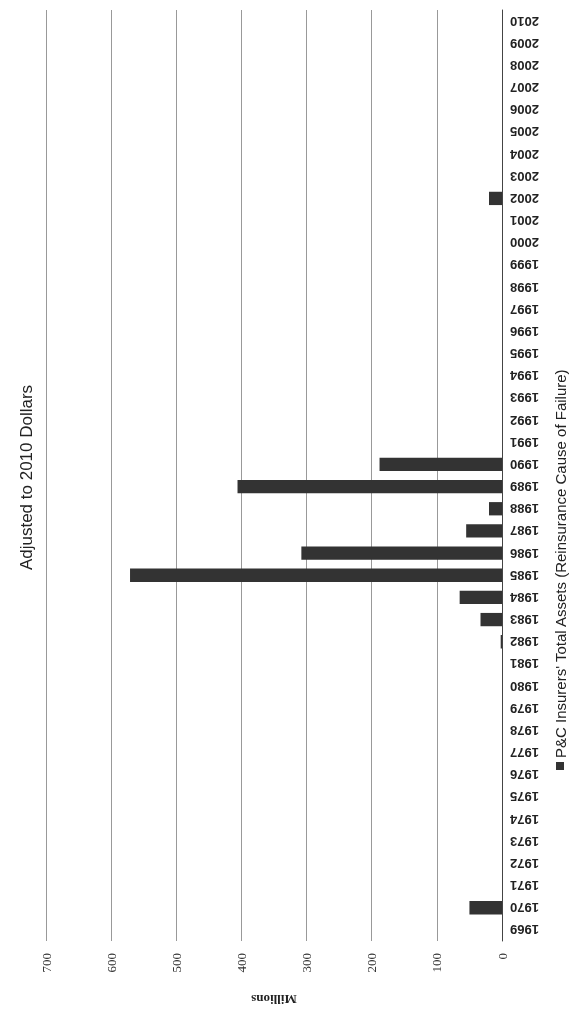 The height and width of the screenshot is (1019, 578). I want to click on y-tick-label: 1969, so click(524, 930).